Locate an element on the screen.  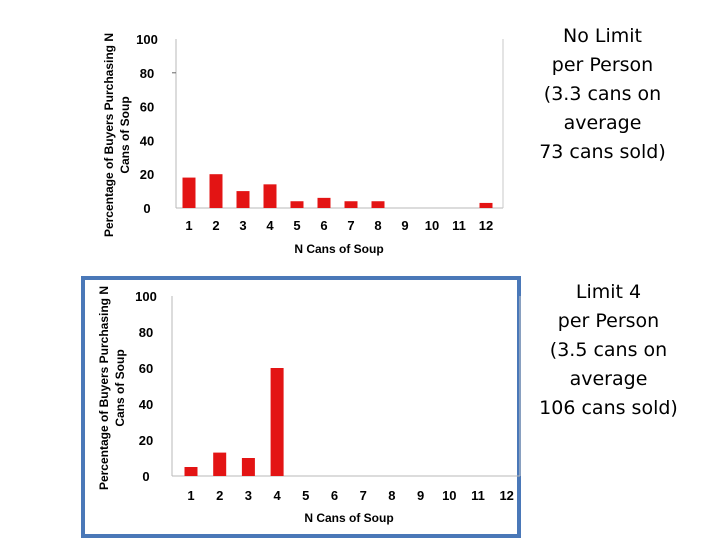
caption-line: 106 cans sold) is located at coordinates (608, 408).